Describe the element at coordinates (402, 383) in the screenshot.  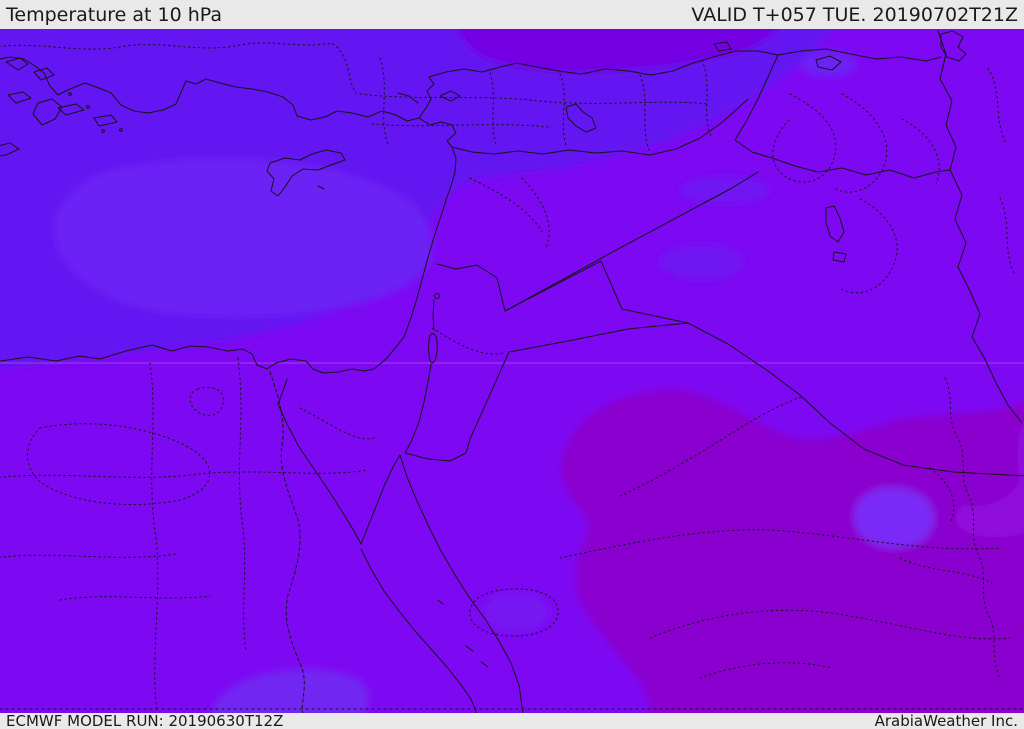
I see `sinai-negev-dotted` at that location.